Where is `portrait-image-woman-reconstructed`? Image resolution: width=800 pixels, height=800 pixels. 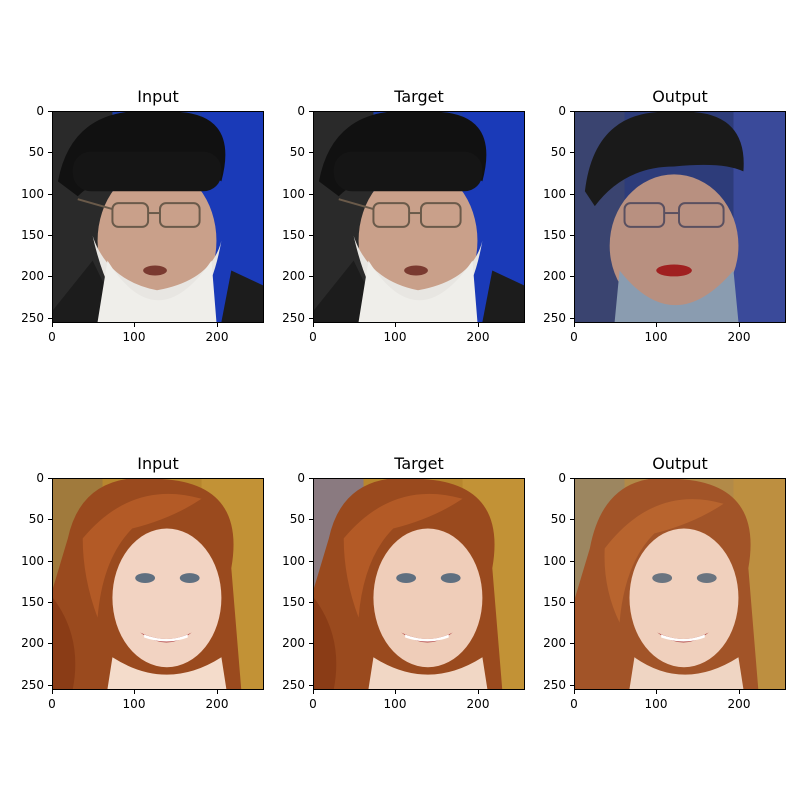
portrait-image-woman-reconstructed is located at coordinates (680, 584).